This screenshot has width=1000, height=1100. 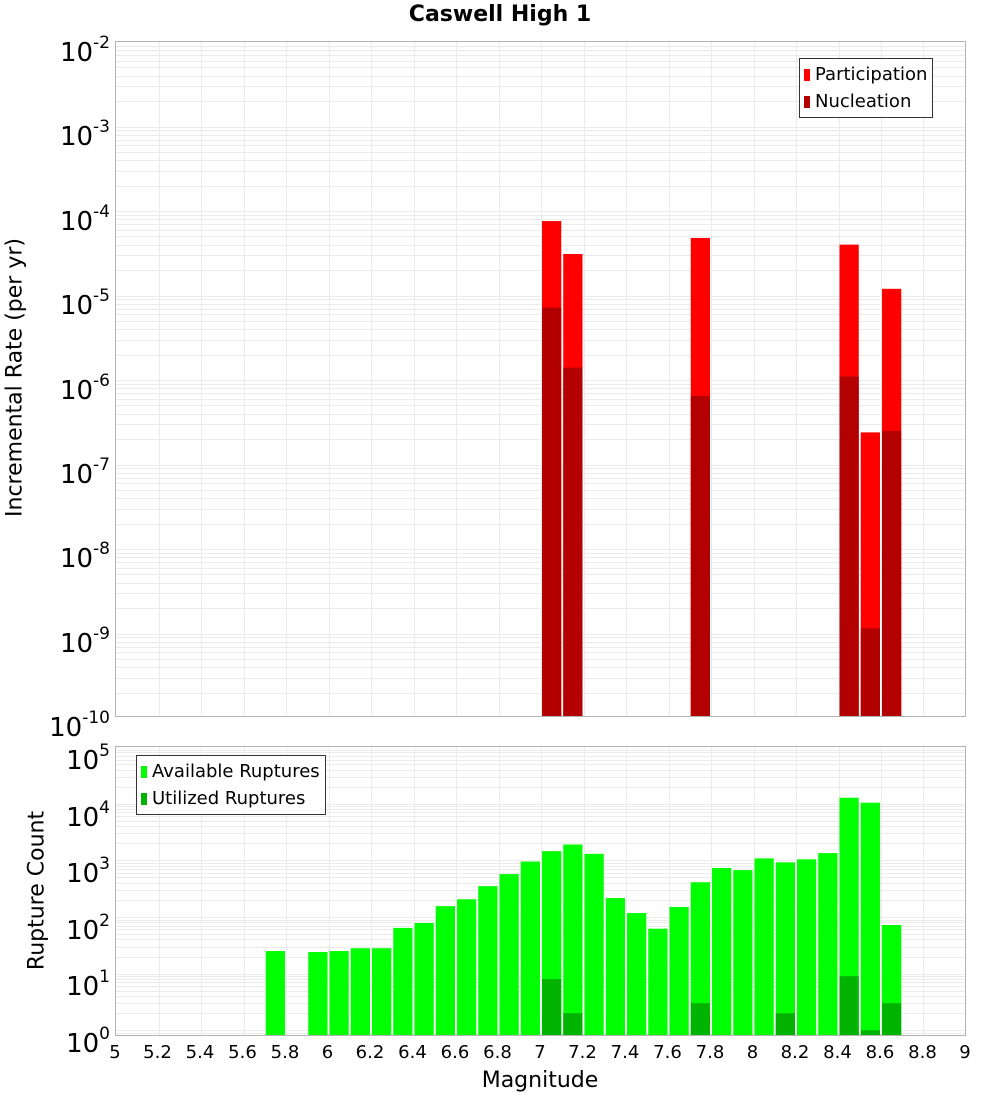 What do you see at coordinates (84, 219) in the screenshot?
I see `y-tick-label: 10⁻⁴` at bounding box center [84, 219].